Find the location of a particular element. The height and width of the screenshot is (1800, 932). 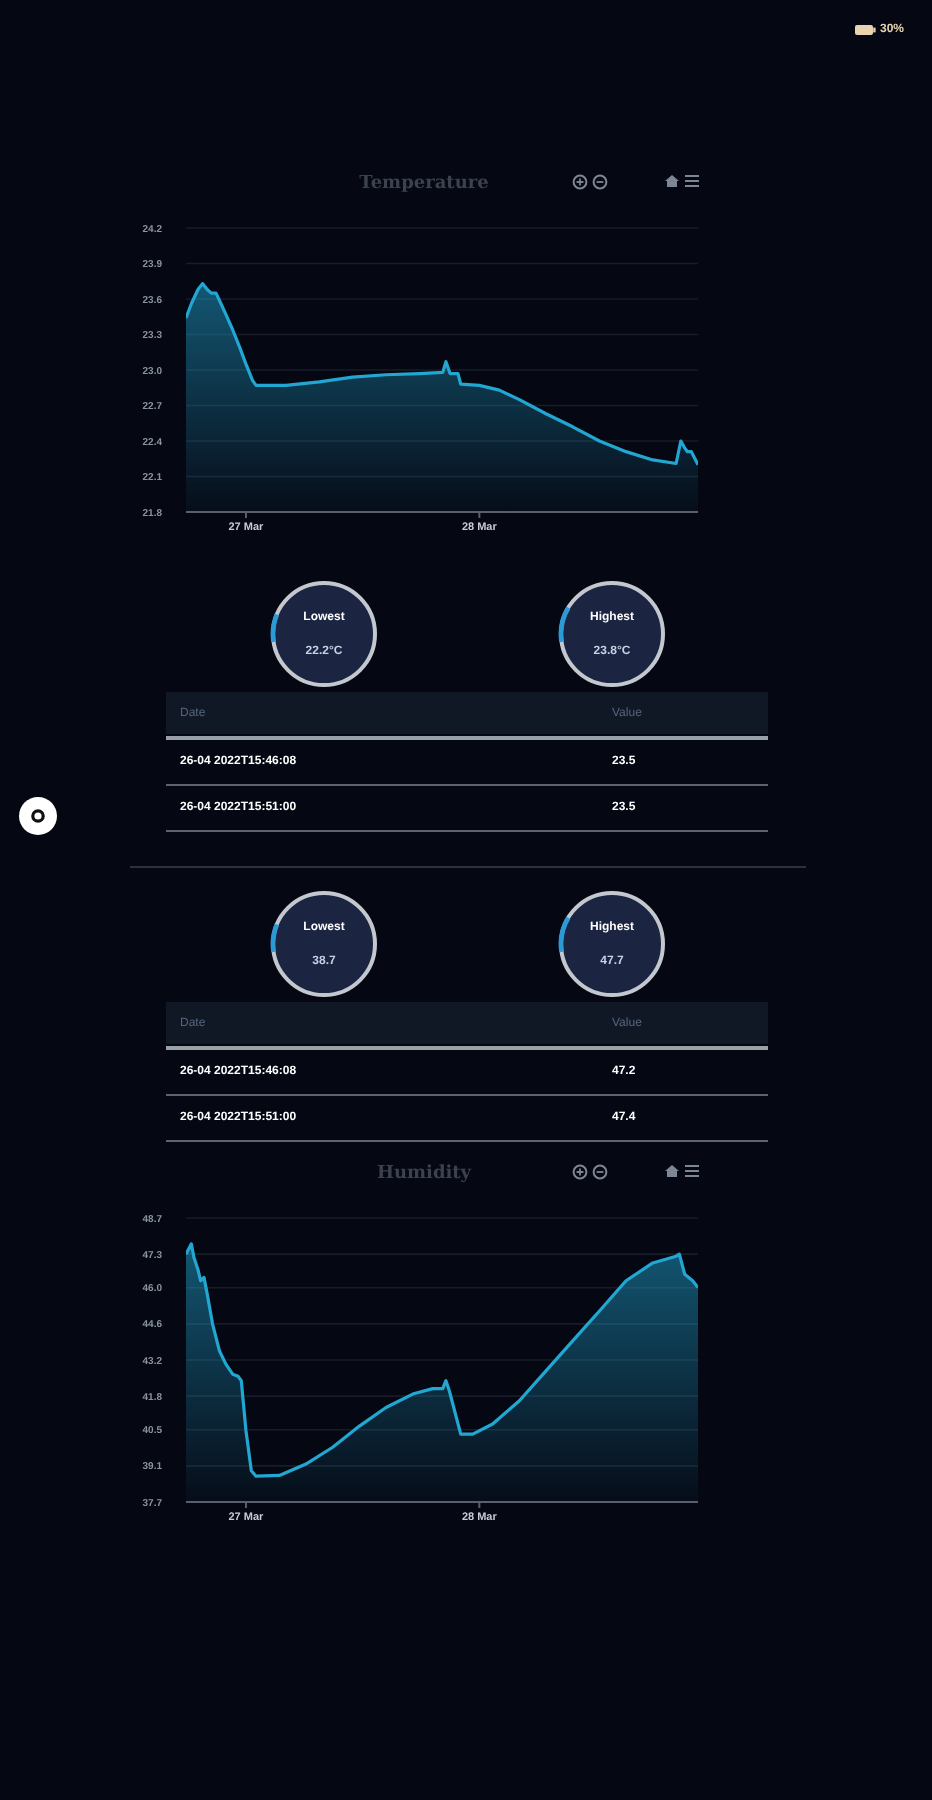

chart-title: Temperature is located at coordinates (424, 184).